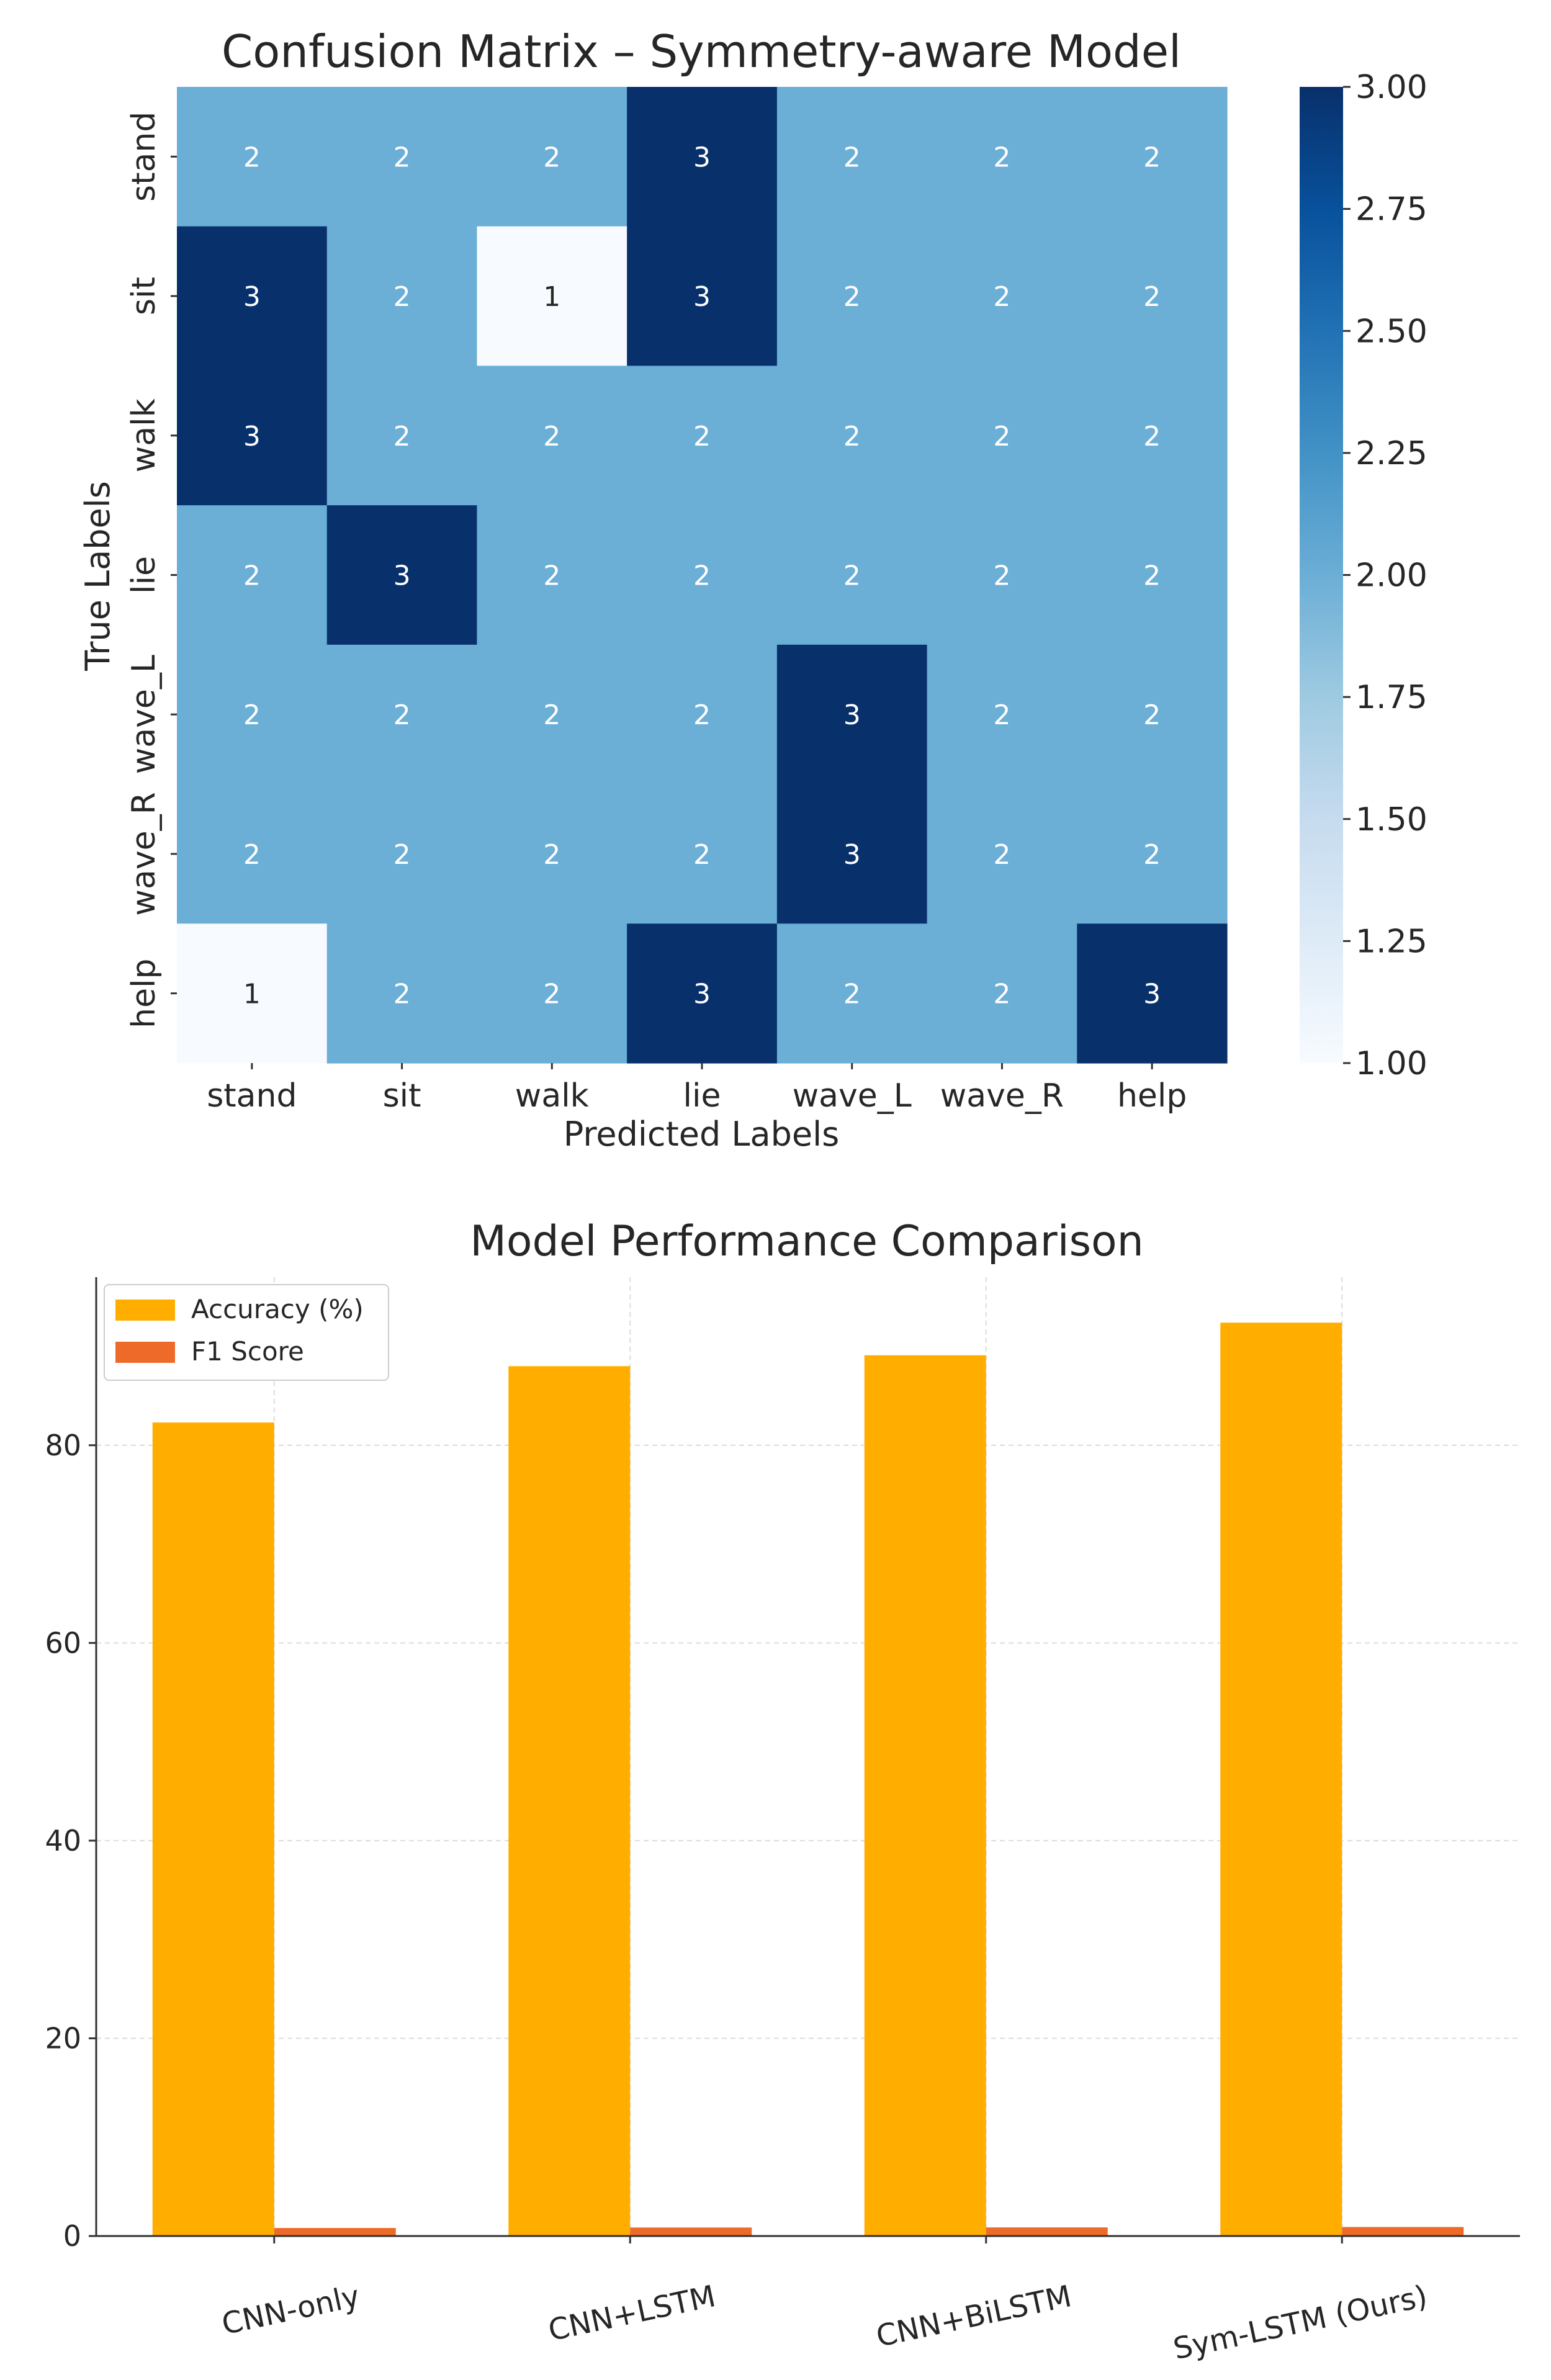 Image resolution: width=1551 pixels, height=2380 pixels. I want to click on y-tick-label: 20, so click(63, 2038).